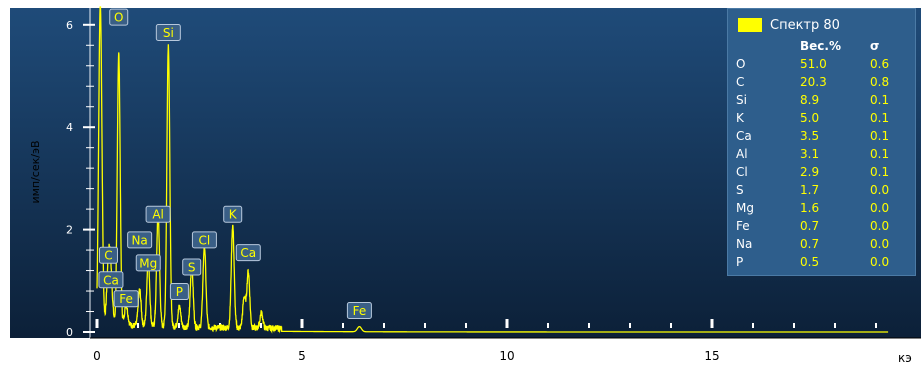  I want to click on legend-row: Al 3.1 0.1, so click(821, 156).